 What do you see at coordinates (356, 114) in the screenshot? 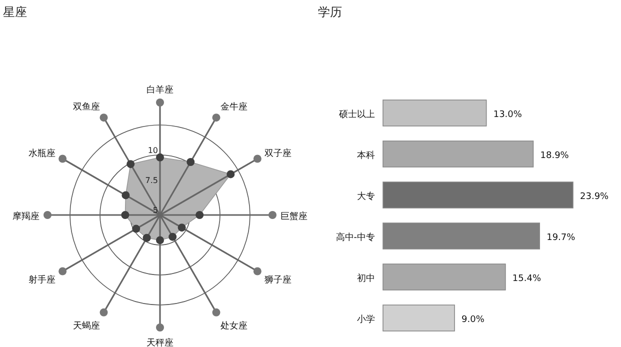
I see `y-tick-label: 硕士以上` at bounding box center [356, 114].